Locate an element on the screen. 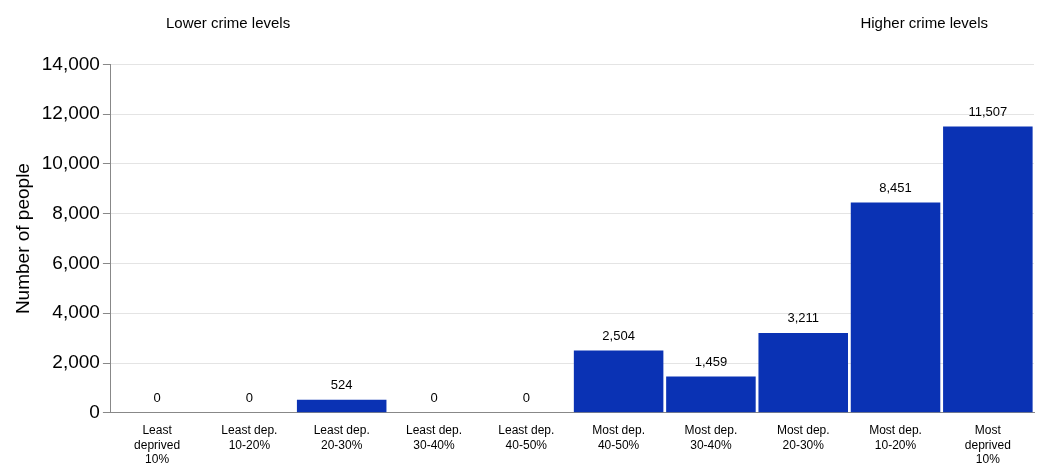  x-tick-label: Least dep. 20-30% is located at coordinates (341, 437).